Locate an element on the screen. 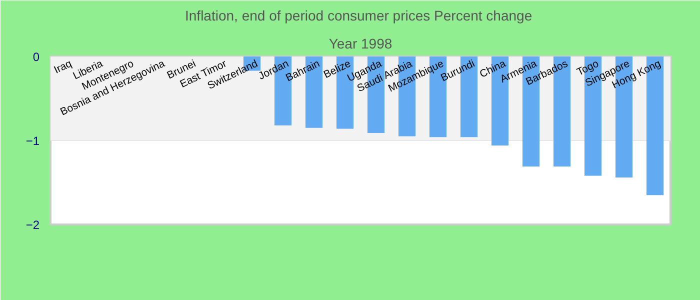 Image resolution: width=700 pixels, height=300 pixels. x-tick-label: Iraq is located at coordinates (63, 67).